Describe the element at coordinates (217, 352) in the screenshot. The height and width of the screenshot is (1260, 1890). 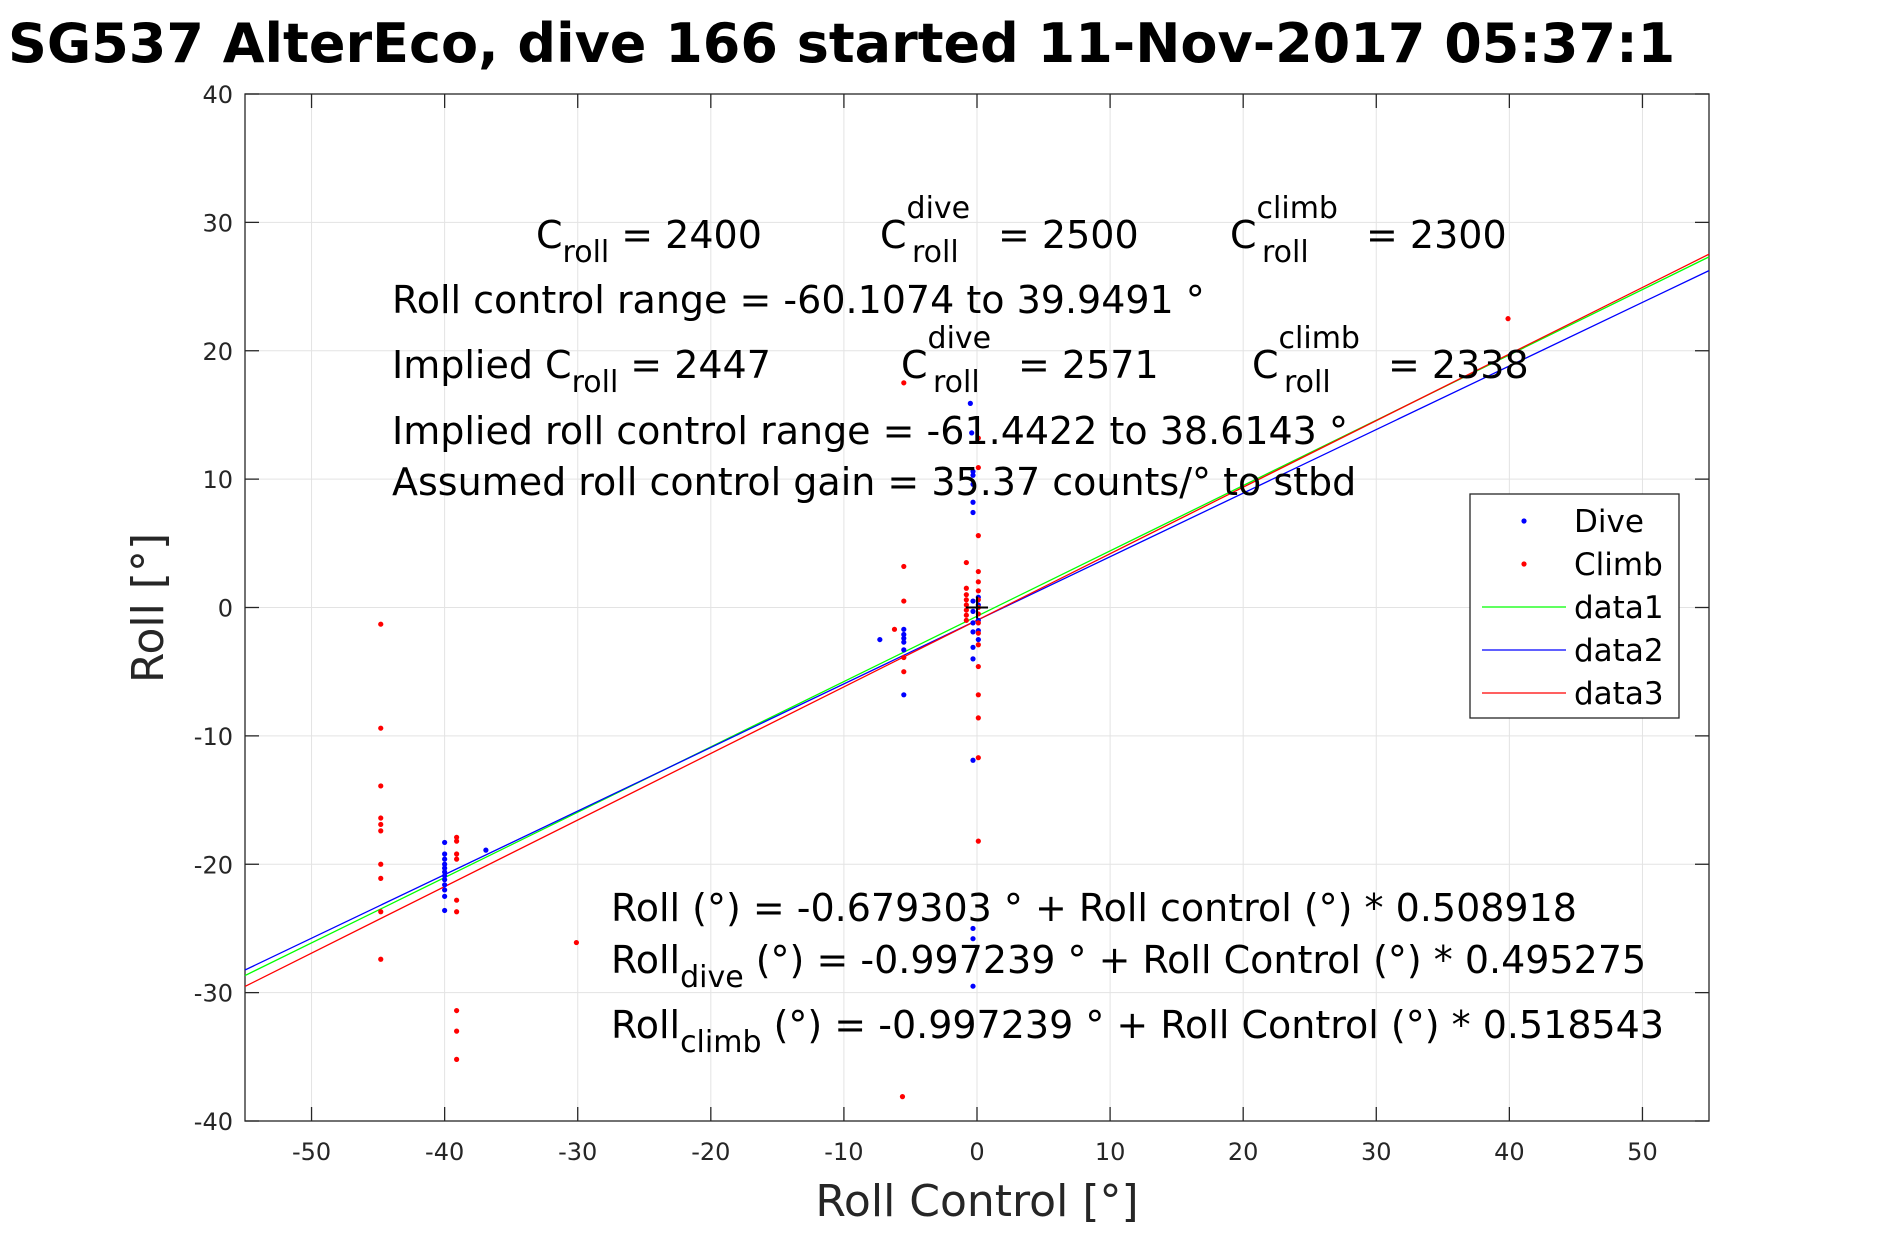
I see `y-tick-label: 20` at that location.